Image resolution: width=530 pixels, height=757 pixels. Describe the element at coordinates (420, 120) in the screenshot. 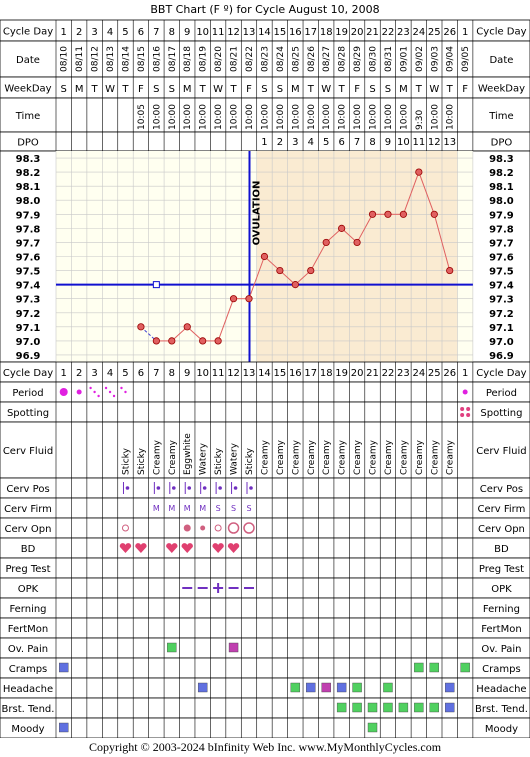

I see `time-label: 9:30` at that location.